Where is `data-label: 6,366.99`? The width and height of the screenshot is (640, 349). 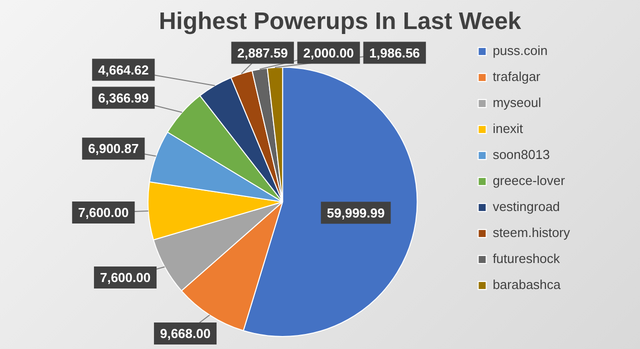 data-label: 6,366.99 is located at coordinates (123, 98).